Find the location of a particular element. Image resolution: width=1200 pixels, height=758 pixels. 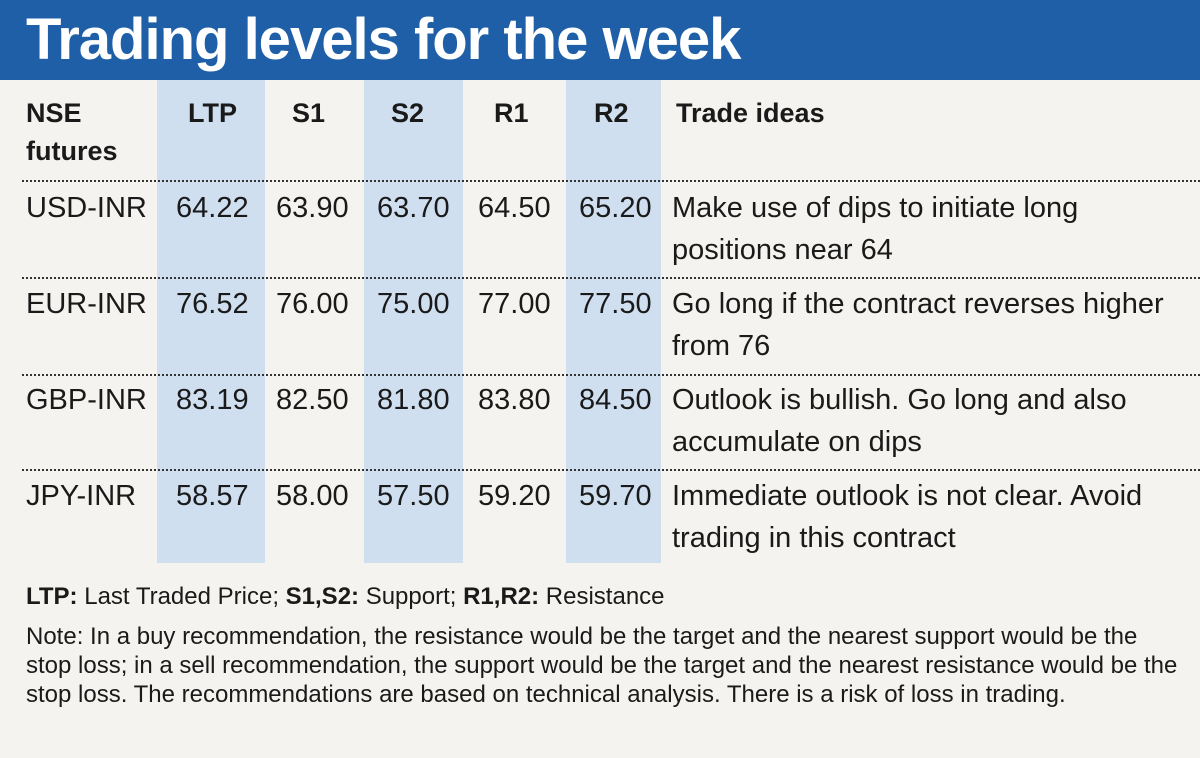

page-title: Trading levels for the week is located at coordinates (383, 39).